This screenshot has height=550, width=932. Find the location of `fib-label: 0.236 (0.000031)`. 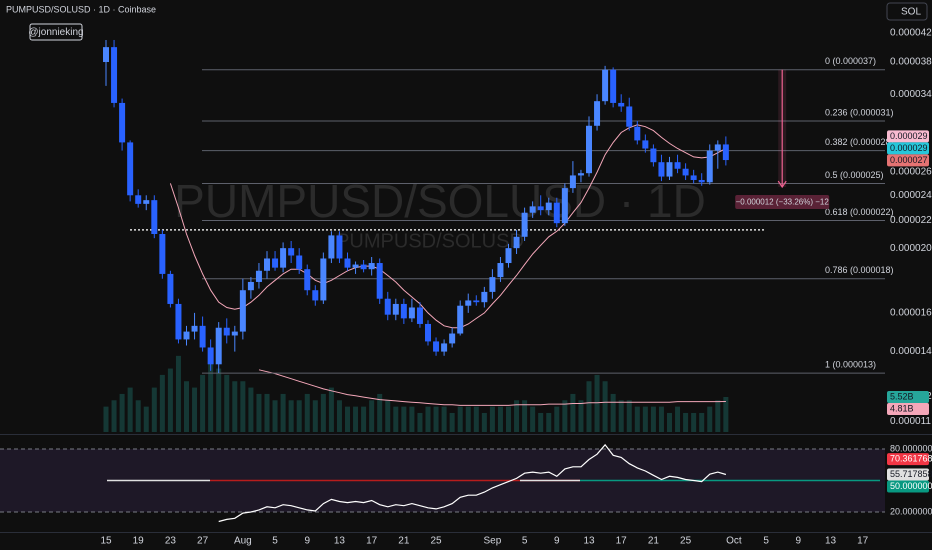

fib-label: 0.236 (0.000031) is located at coordinates (859, 112).